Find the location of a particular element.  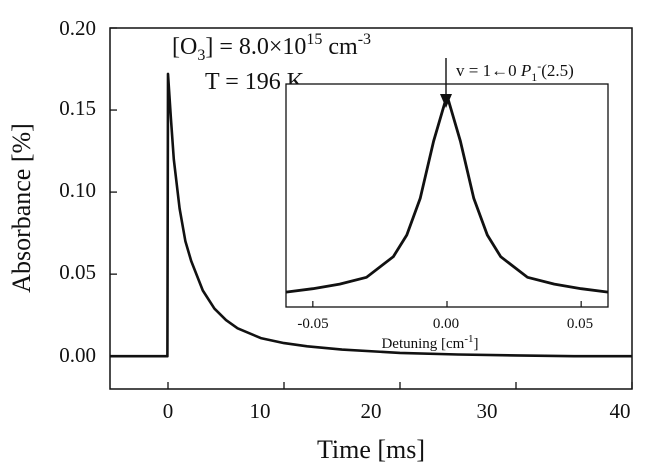

main-x-tick-label-0: 0 is located at coordinates (168, 411).